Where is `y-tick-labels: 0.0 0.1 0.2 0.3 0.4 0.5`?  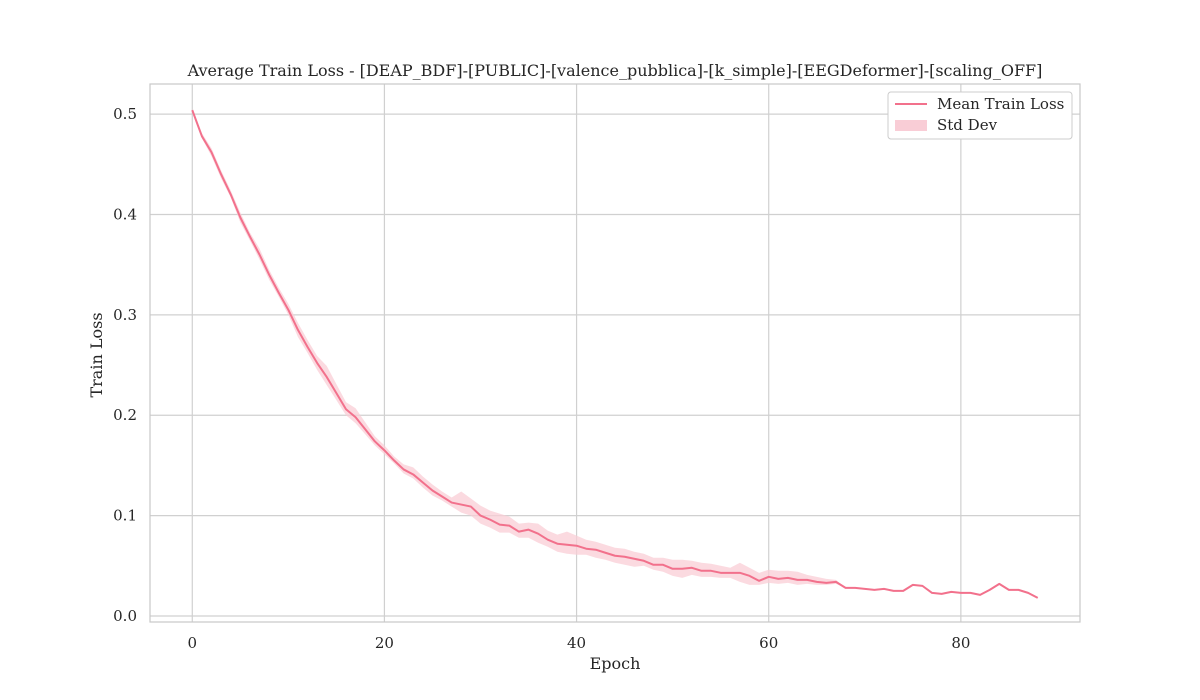 y-tick-labels: 0.0 0.1 0.2 0.3 0.4 0.5 is located at coordinates (125, 365).